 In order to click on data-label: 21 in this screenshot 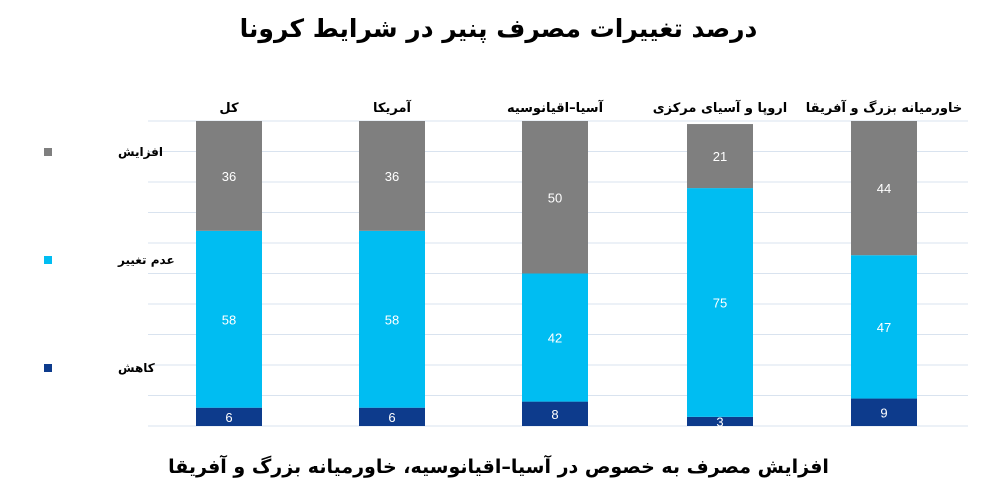, I will do `click(720, 156)`.